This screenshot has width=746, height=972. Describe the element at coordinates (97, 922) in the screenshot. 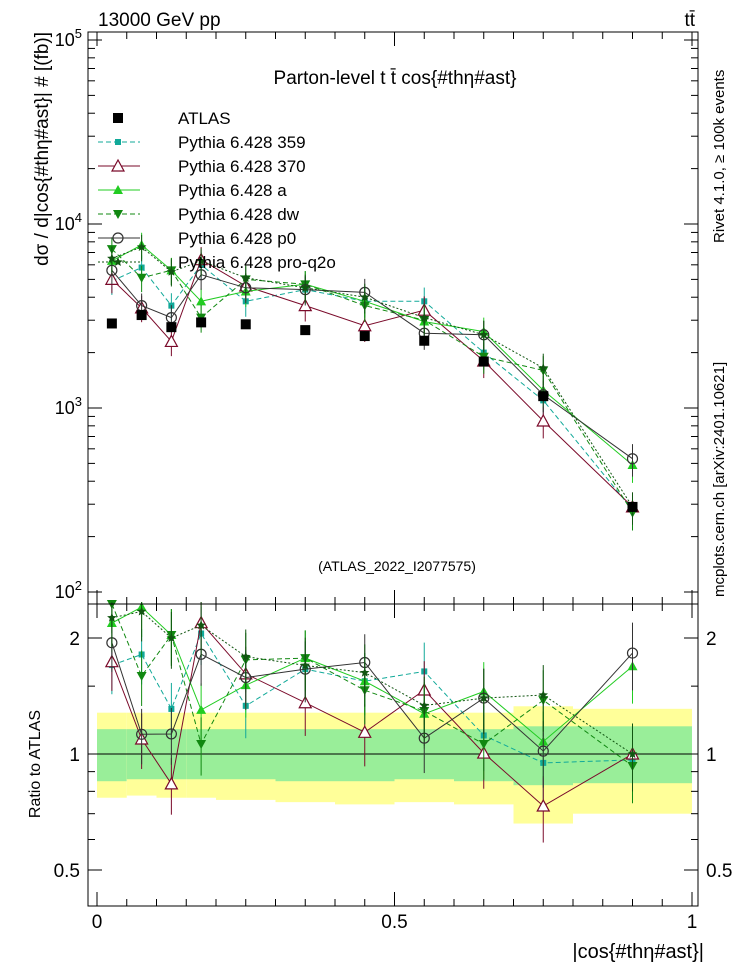

I see `x-tick-label: 0` at that location.